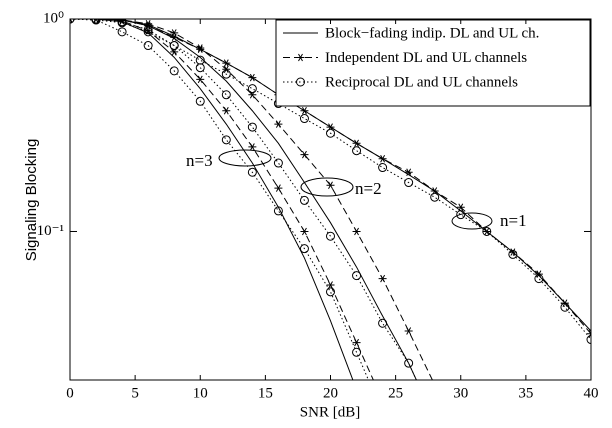 This screenshot has height=428, width=612. Describe the element at coordinates (330, 412) in the screenshot. I see `x-axis-label: SNR [dB]` at that location.